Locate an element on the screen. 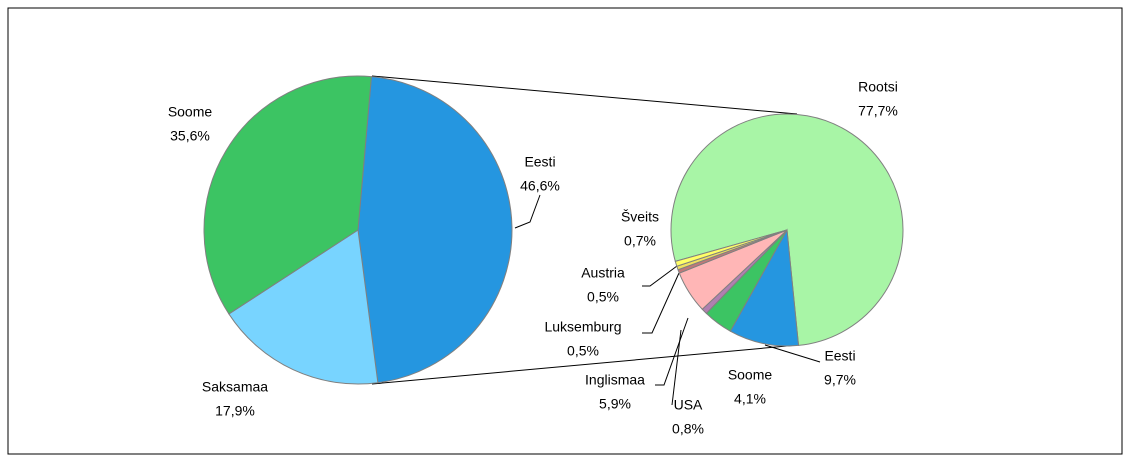 This screenshot has width=1130, height=461. slice-value-label: 77,7% is located at coordinates (878, 111).